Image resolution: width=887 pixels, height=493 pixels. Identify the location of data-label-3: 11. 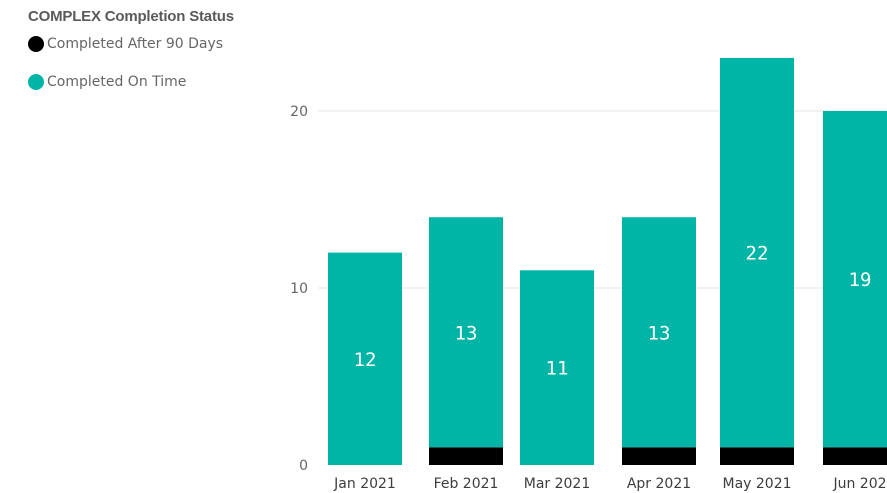
(557, 369).